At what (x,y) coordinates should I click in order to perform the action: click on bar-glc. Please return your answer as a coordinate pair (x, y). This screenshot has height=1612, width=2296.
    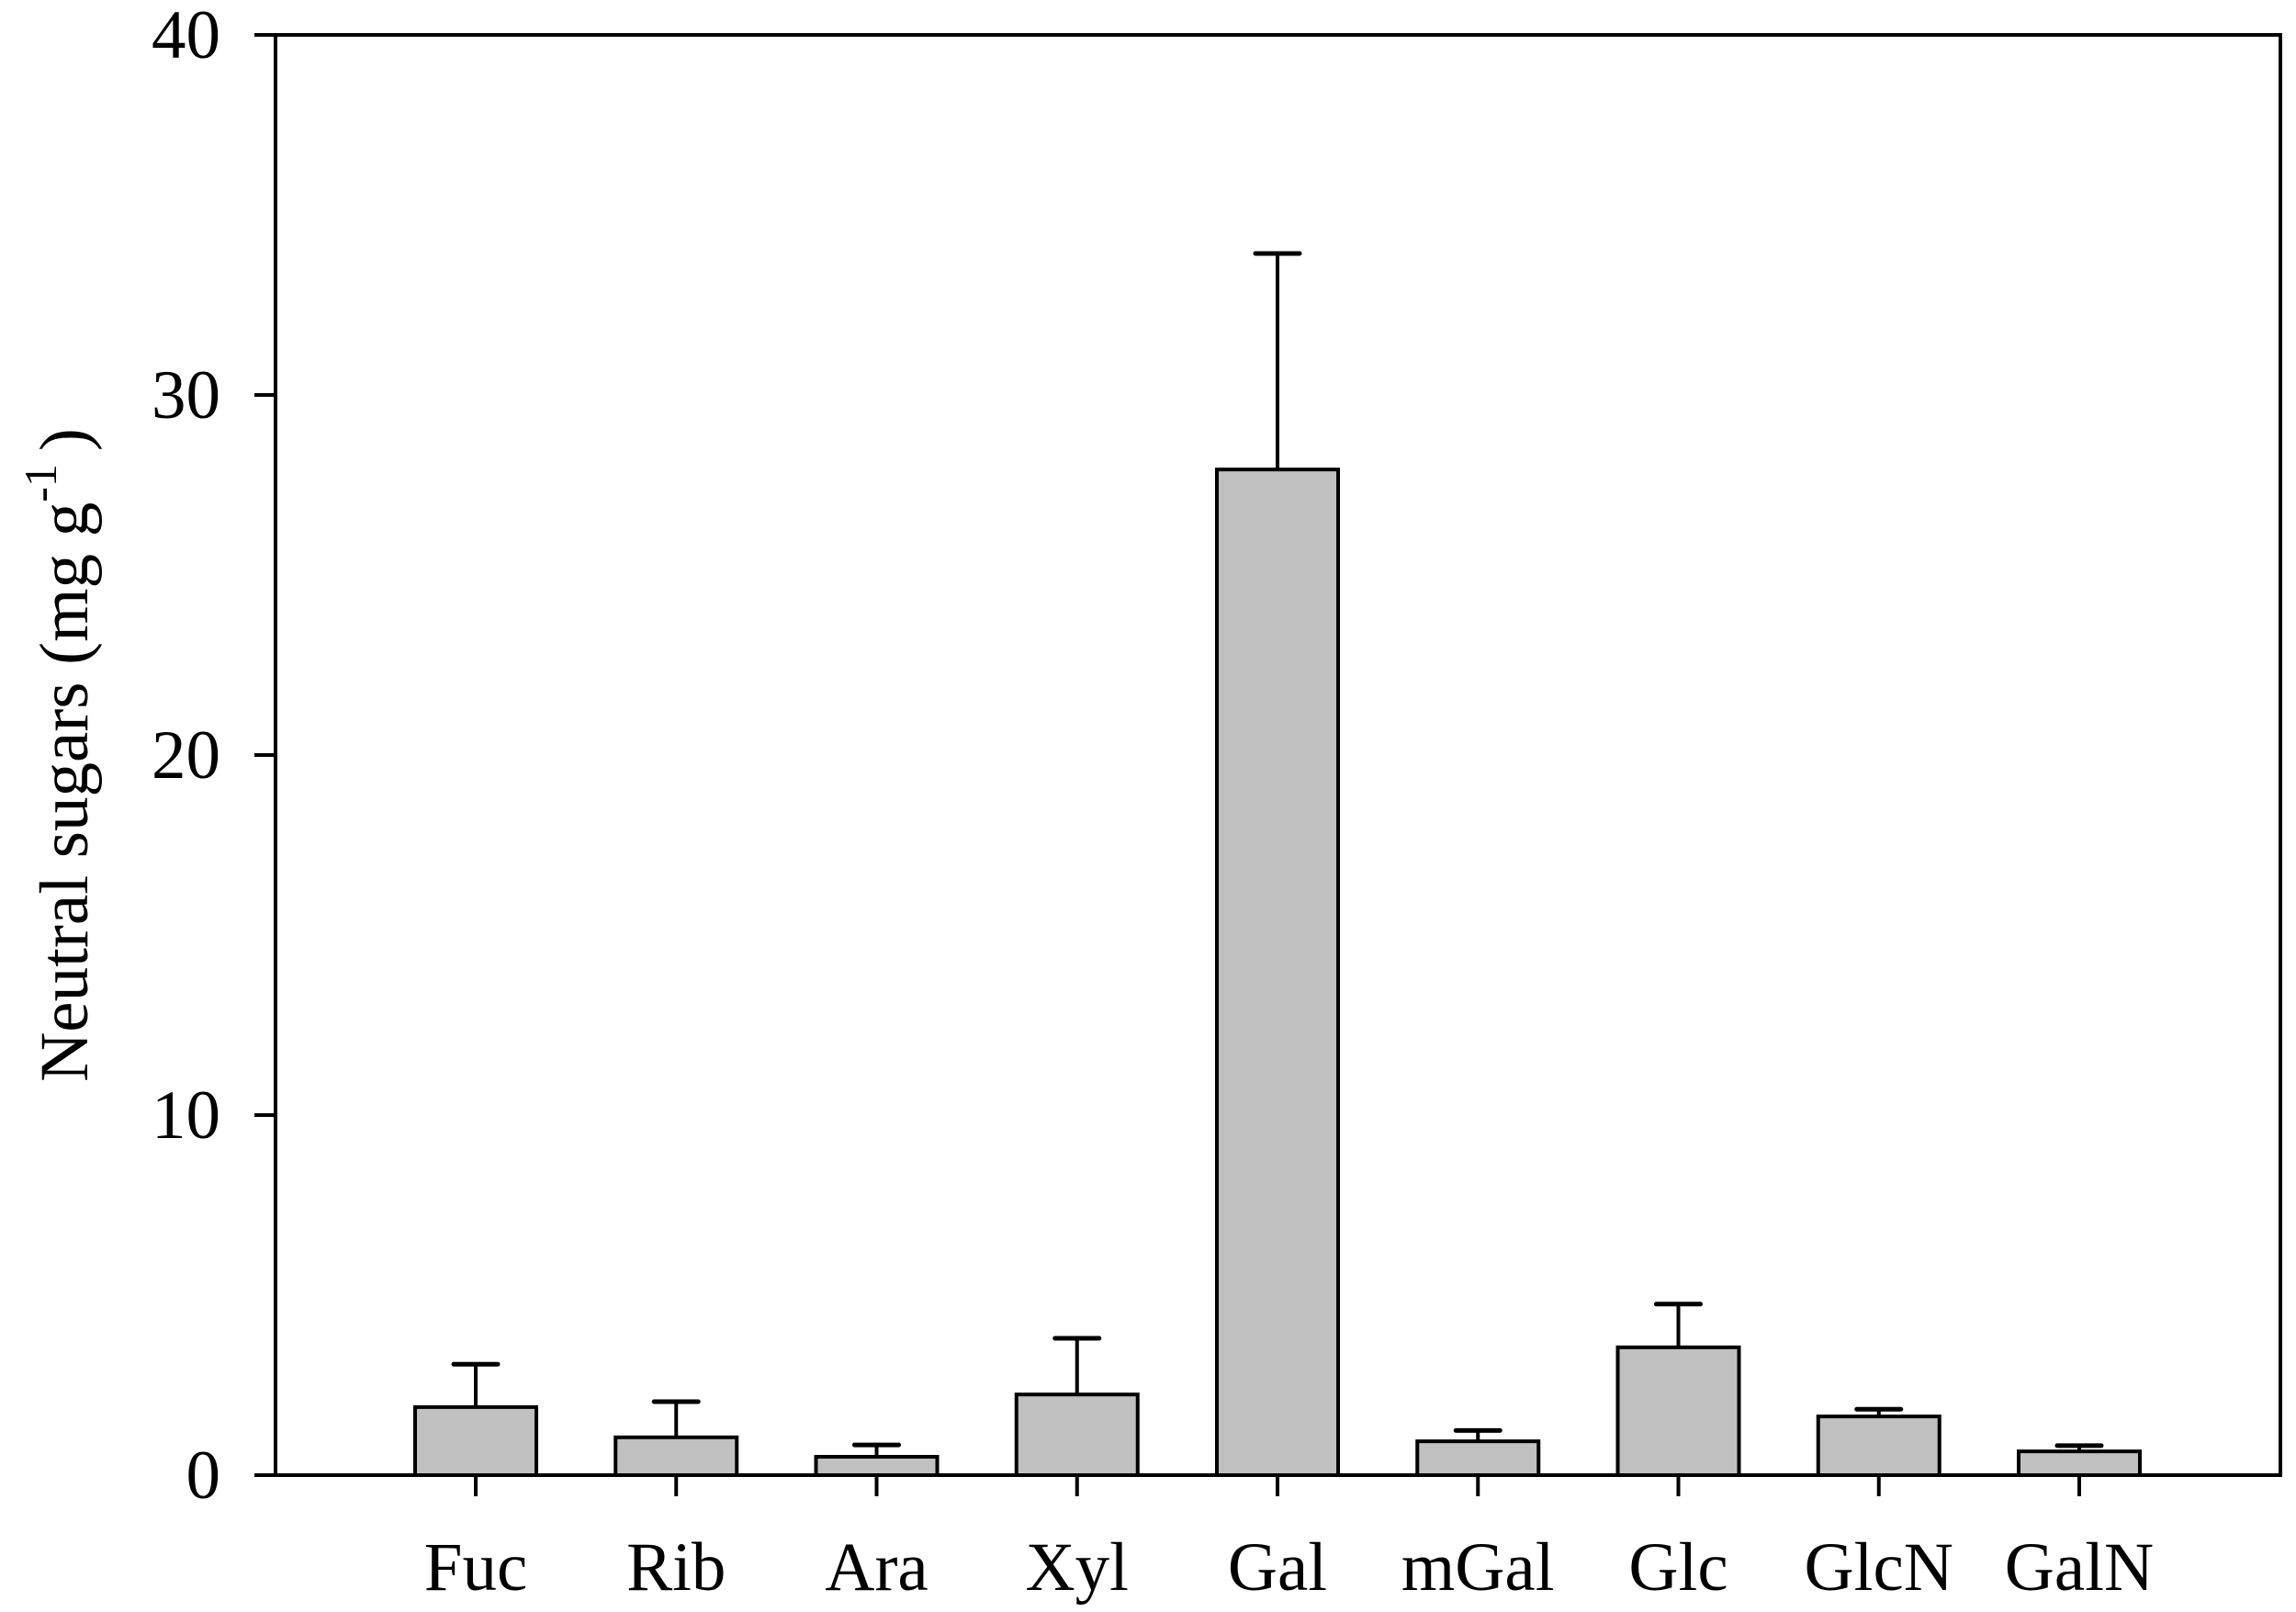
    Looking at the image, I should click on (1678, 1389).